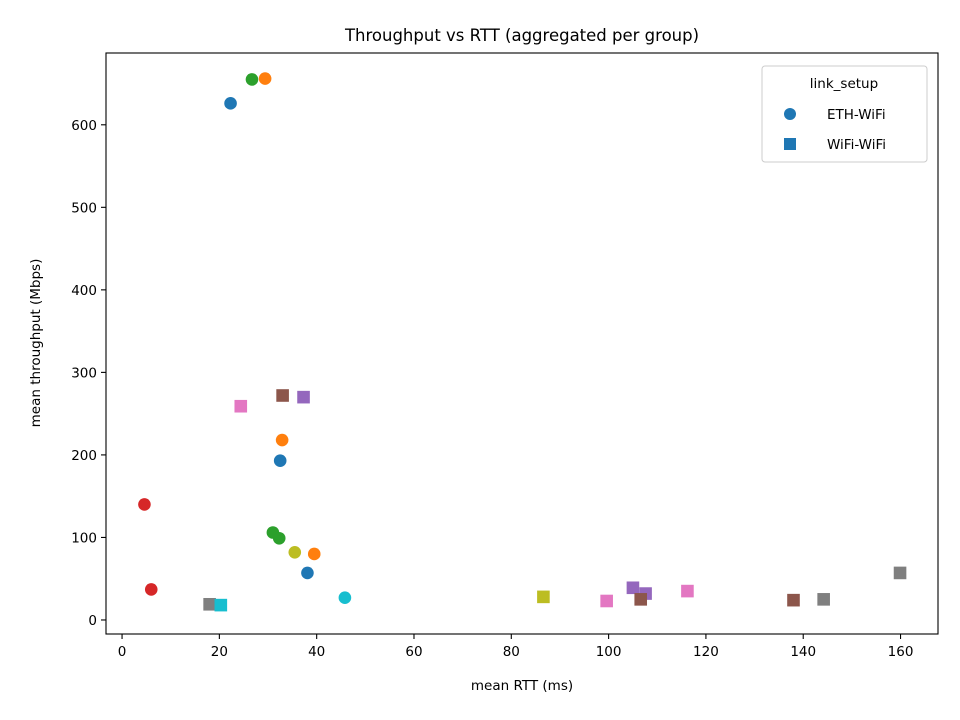  I want to click on x-axis: 0 20 40 60 80 100 120 140 160, so click(516, 647).